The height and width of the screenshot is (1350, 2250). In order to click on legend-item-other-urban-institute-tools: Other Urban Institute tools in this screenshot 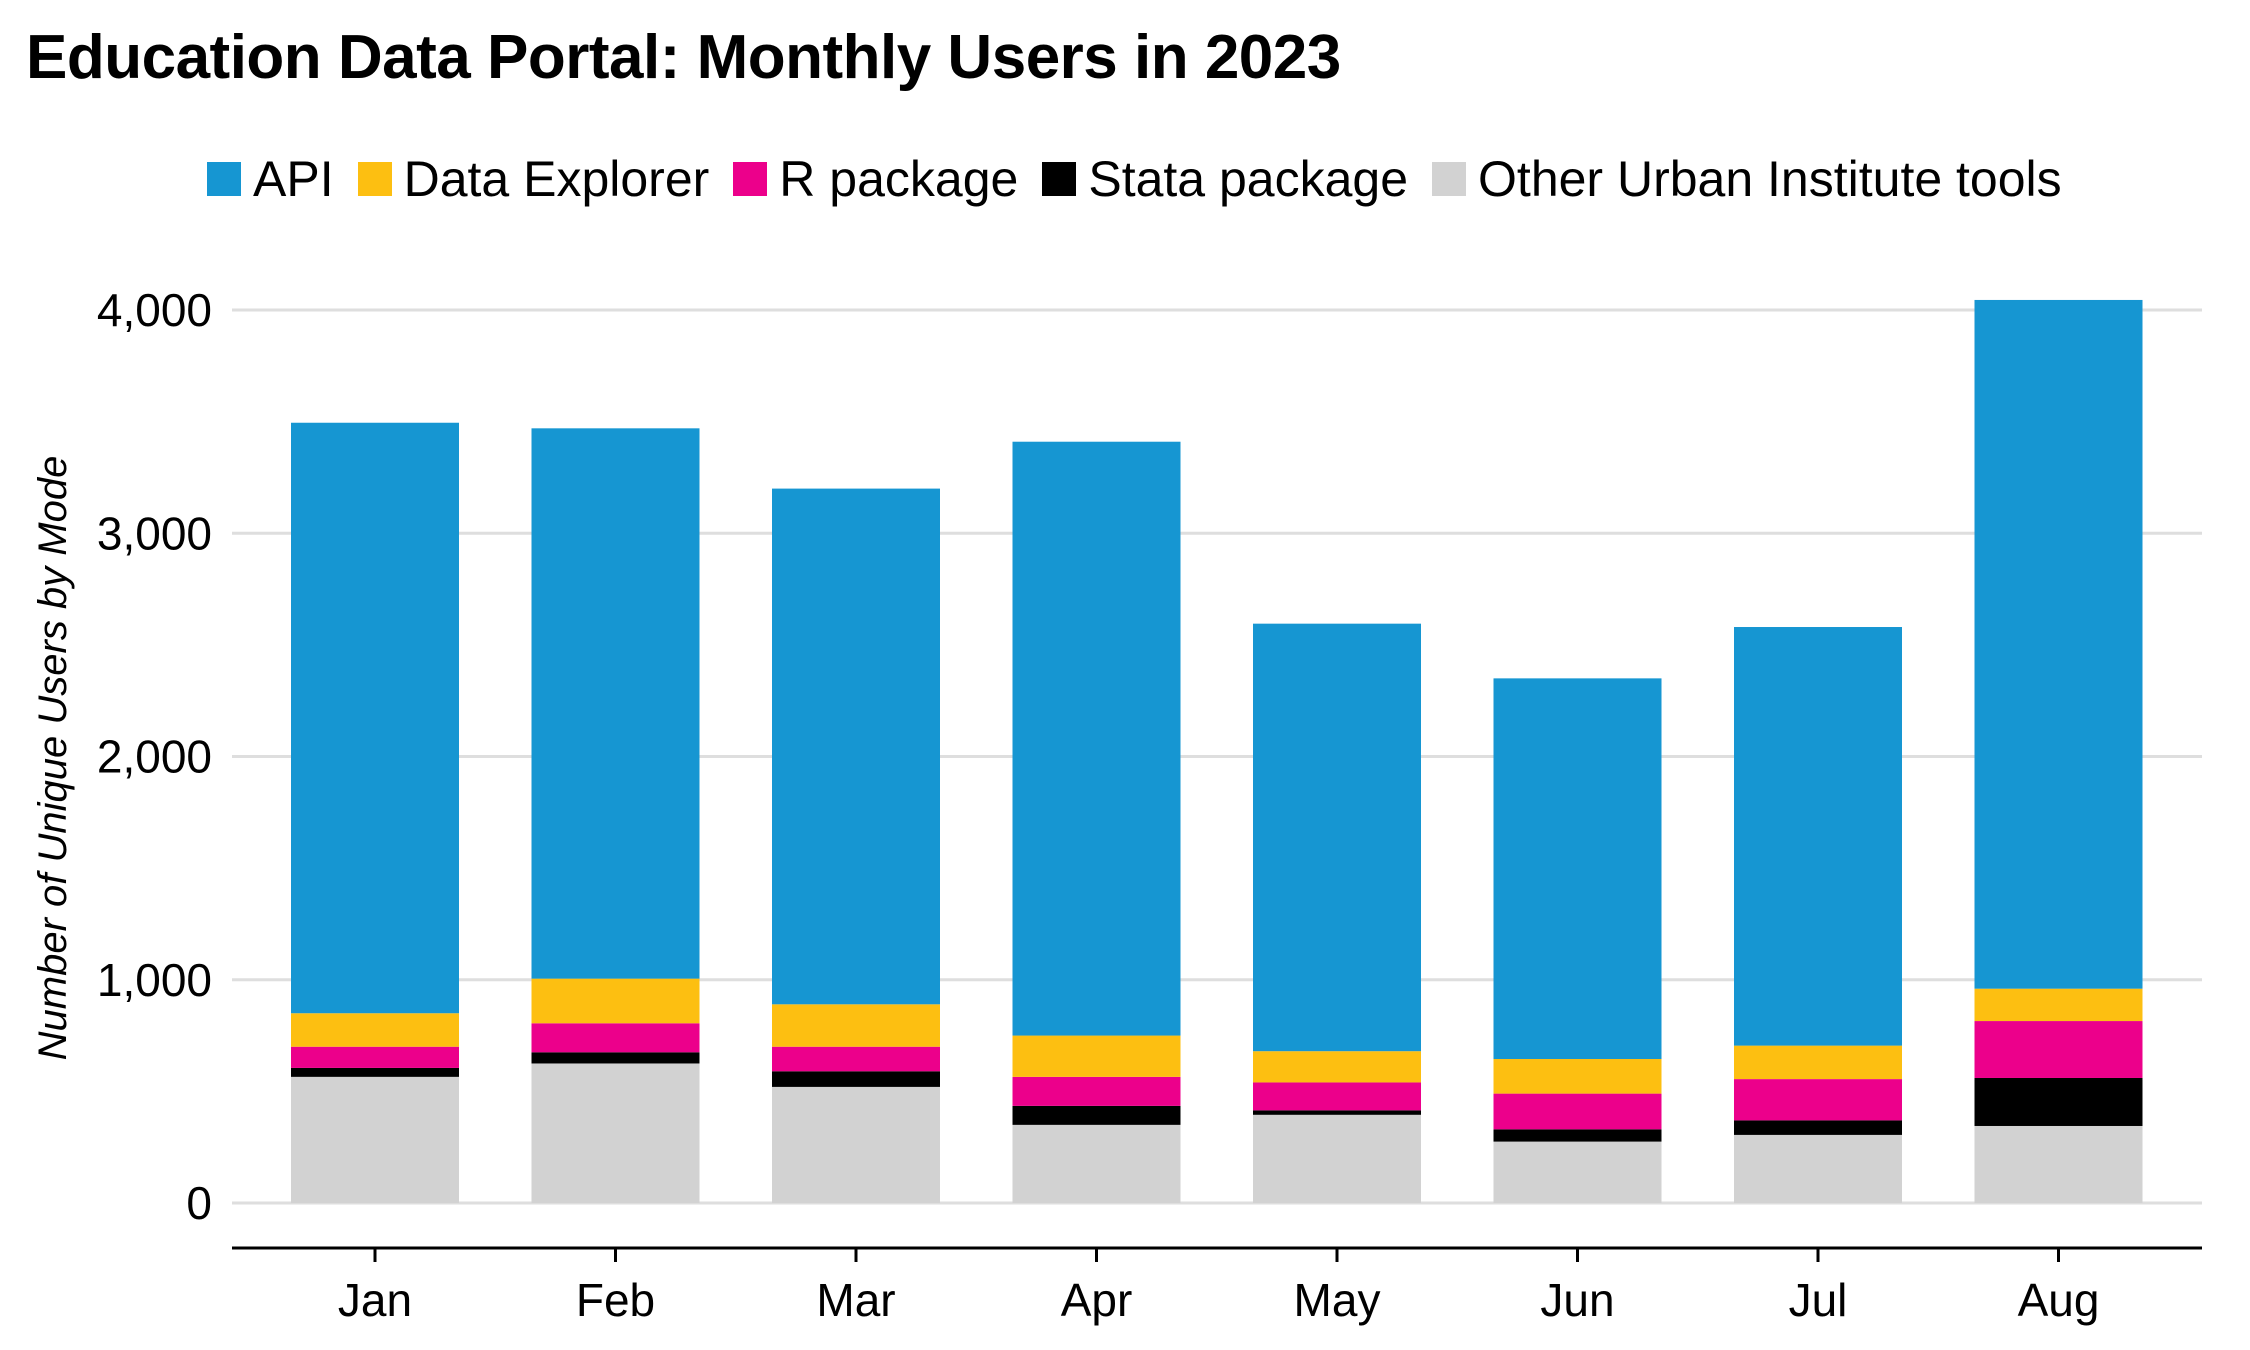, I will do `click(1747, 179)`.